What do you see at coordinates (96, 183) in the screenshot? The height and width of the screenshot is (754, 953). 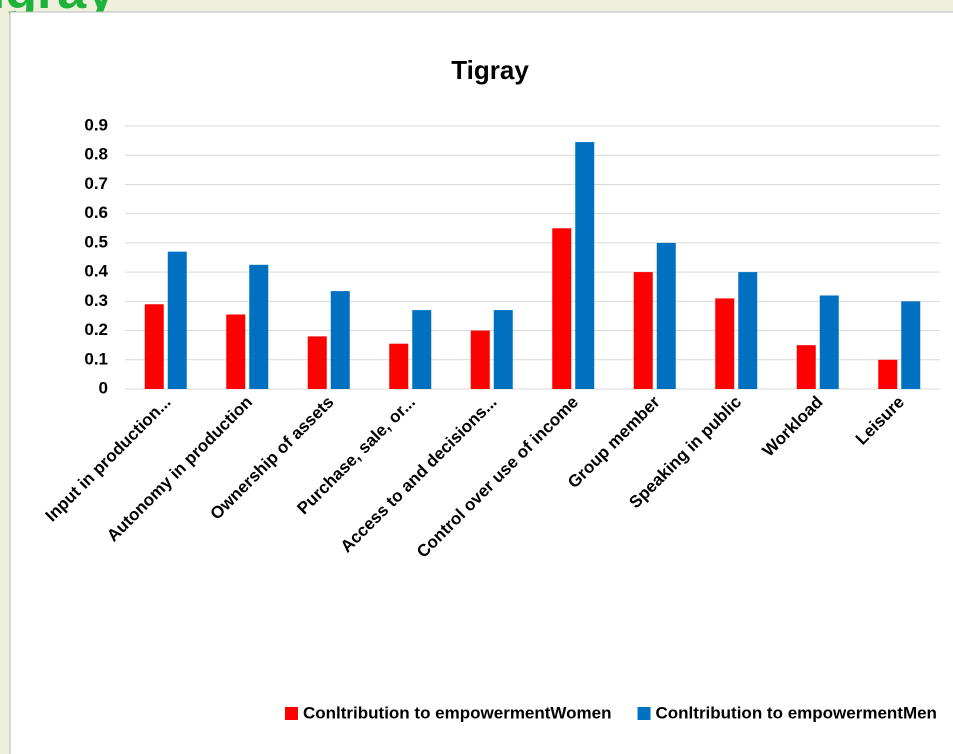 I see `y-tick-label: 0.7` at bounding box center [96, 183].